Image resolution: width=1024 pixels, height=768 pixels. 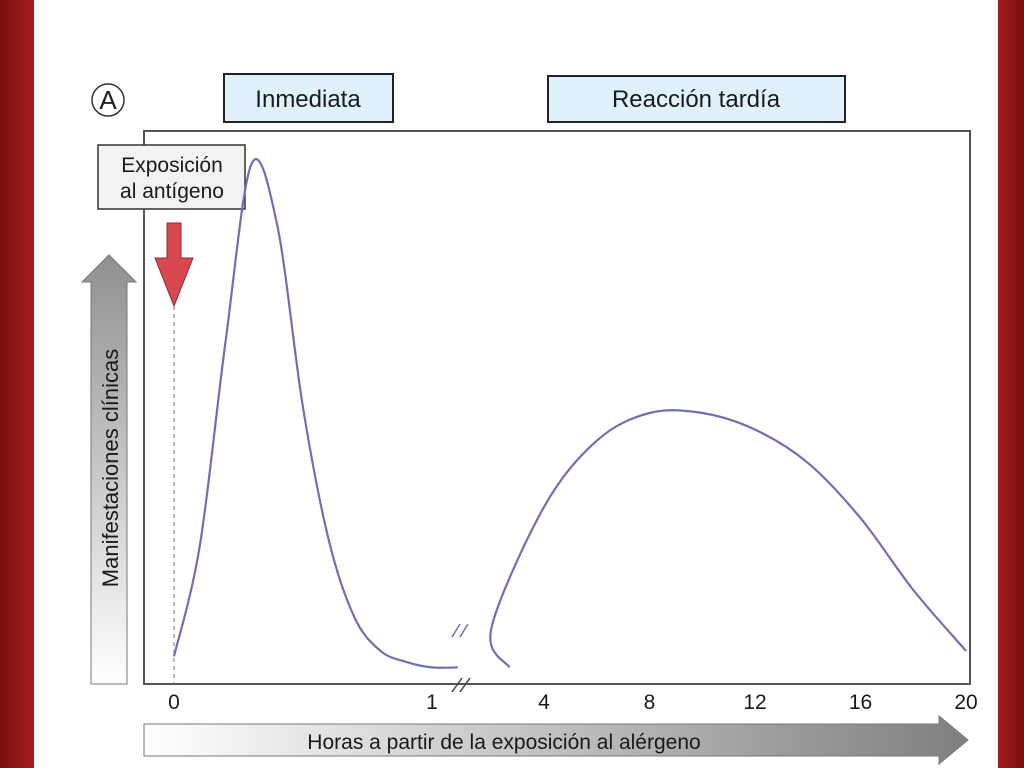 I want to click on y-axis-arrow: Manifestaciones clínicas, so click(x=109, y=469).